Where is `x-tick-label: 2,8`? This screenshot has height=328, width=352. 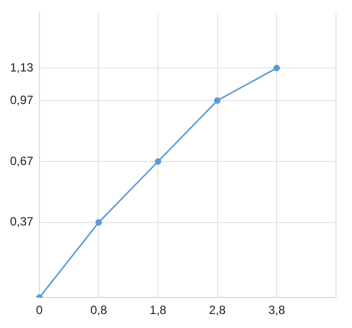 x-tick-label: 2,8 is located at coordinates (217, 310).